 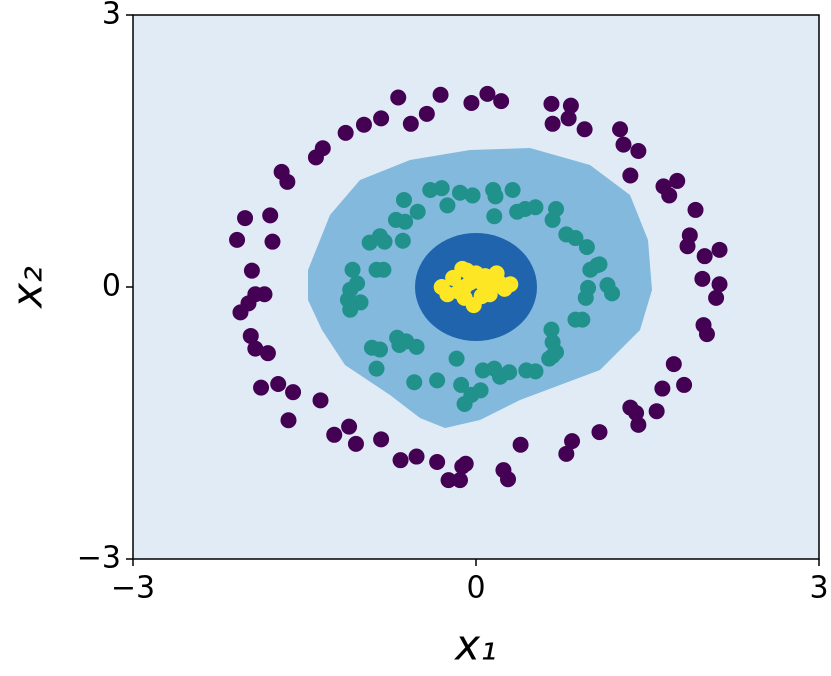 I want to click on y-tick-label: −3, so click(x=99, y=558).